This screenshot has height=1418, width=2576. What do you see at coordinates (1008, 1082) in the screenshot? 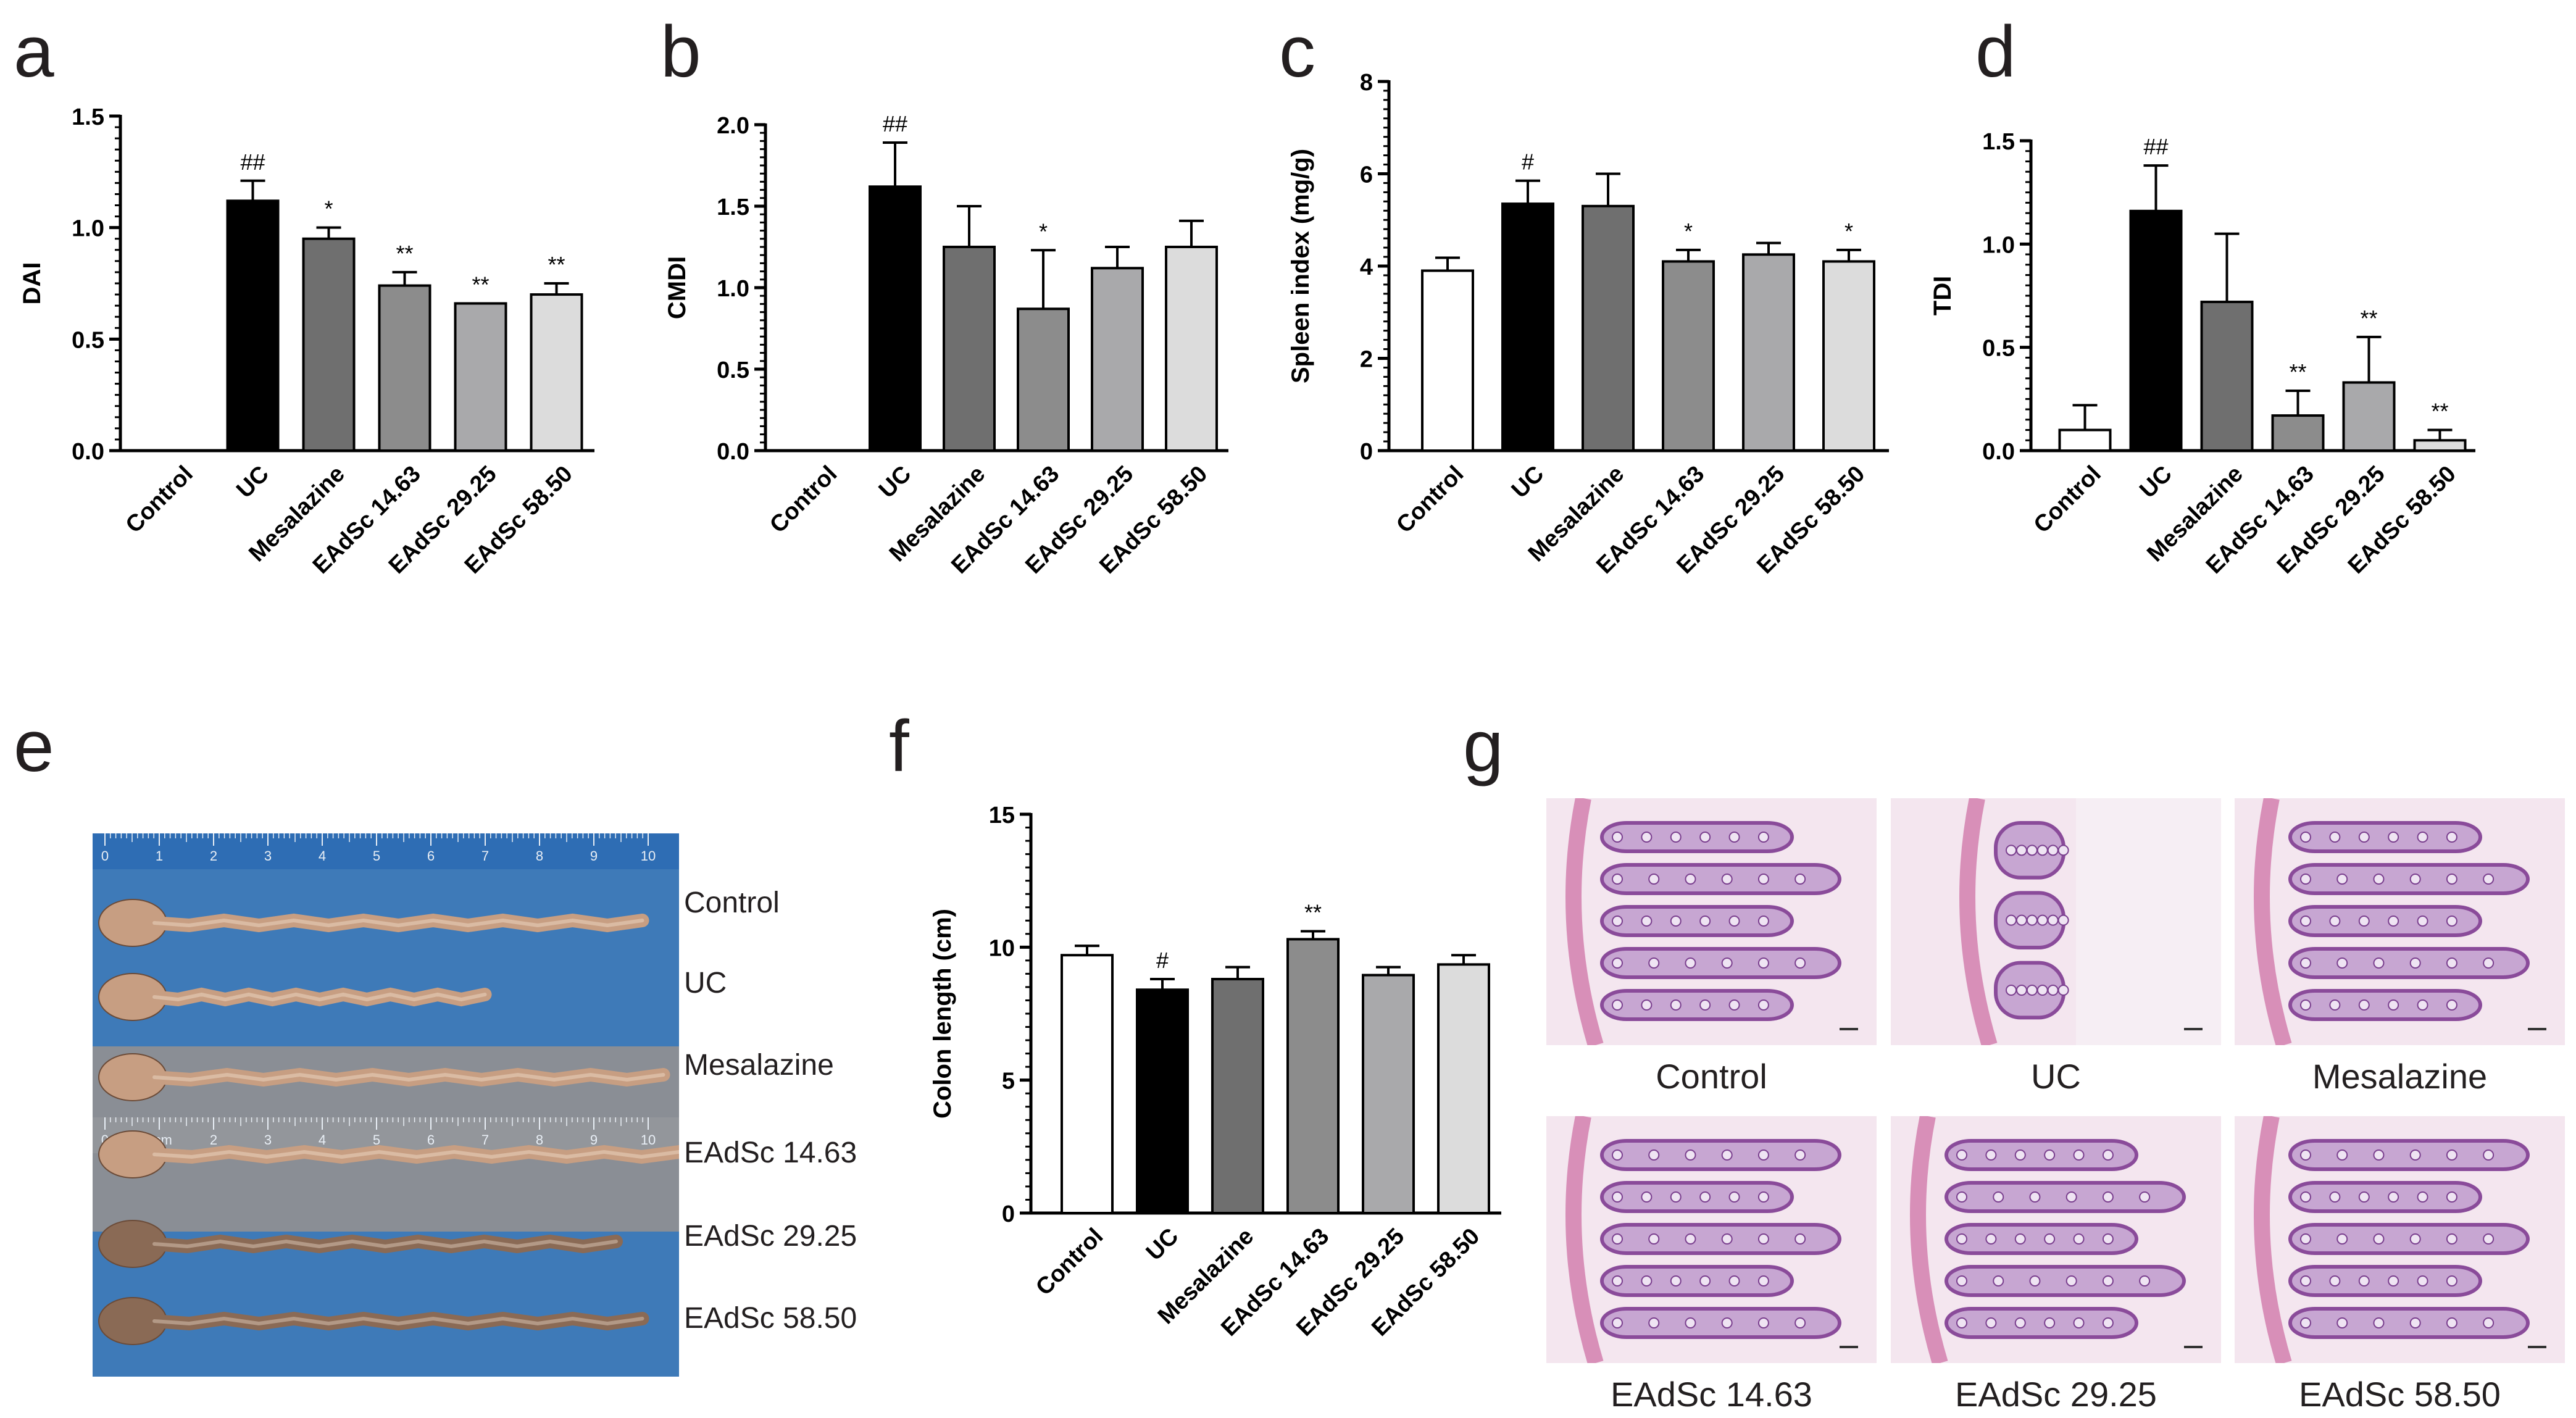
I see `y-tick-label: 5` at bounding box center [1008, 1082].